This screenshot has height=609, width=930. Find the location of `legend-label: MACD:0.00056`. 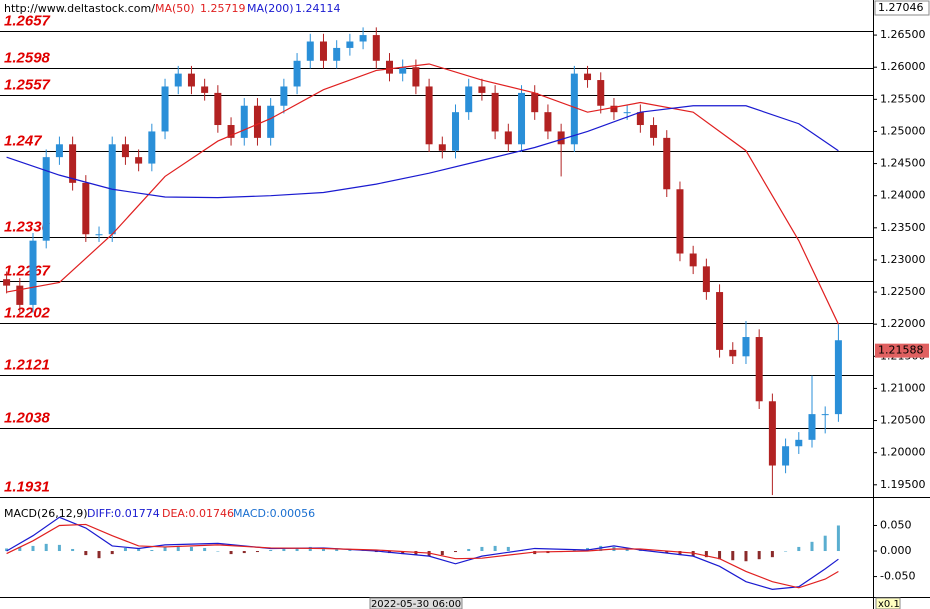

legend-label: MACD:0.00056 is located at coordinates (274, 513).